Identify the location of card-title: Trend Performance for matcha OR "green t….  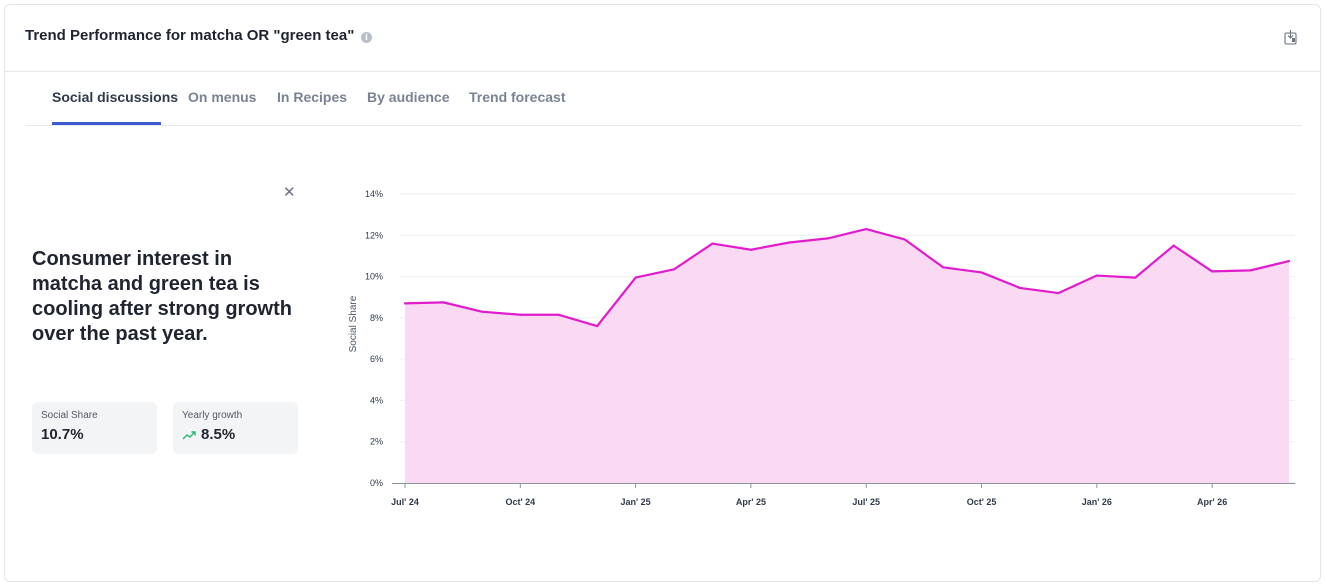
(190, 35).